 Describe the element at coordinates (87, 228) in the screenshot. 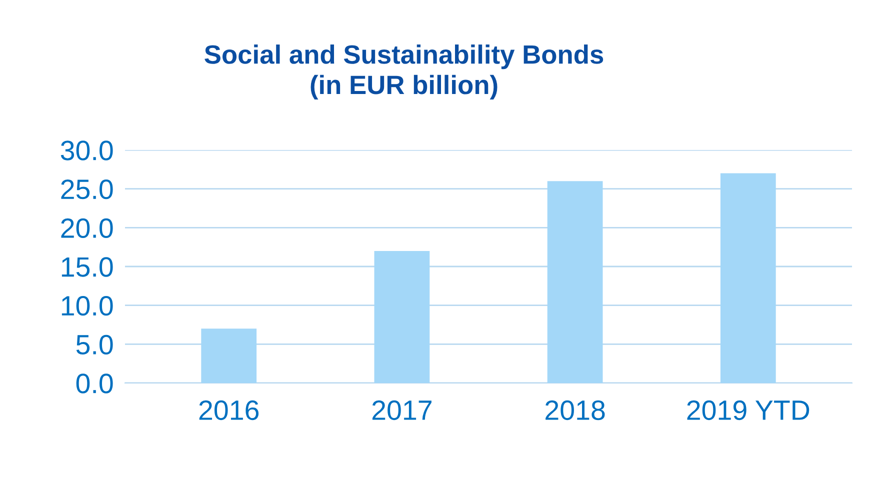

I see `y-tick-label: 20.0` at that location.